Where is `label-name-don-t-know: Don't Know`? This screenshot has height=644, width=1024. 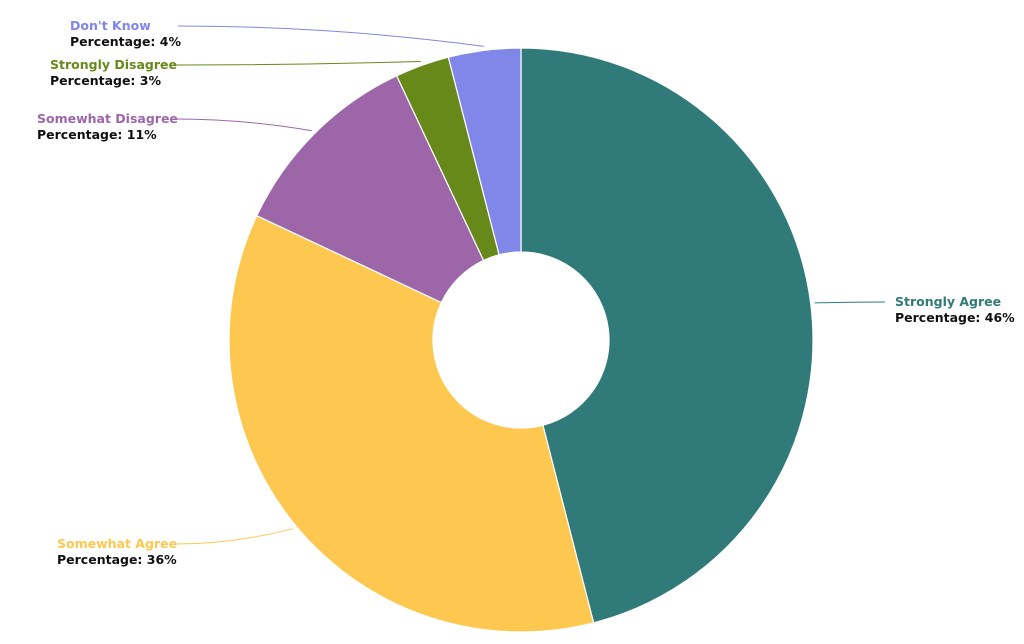
label-name-don-t-know: Don't Know is located at coordinates (110, 25).